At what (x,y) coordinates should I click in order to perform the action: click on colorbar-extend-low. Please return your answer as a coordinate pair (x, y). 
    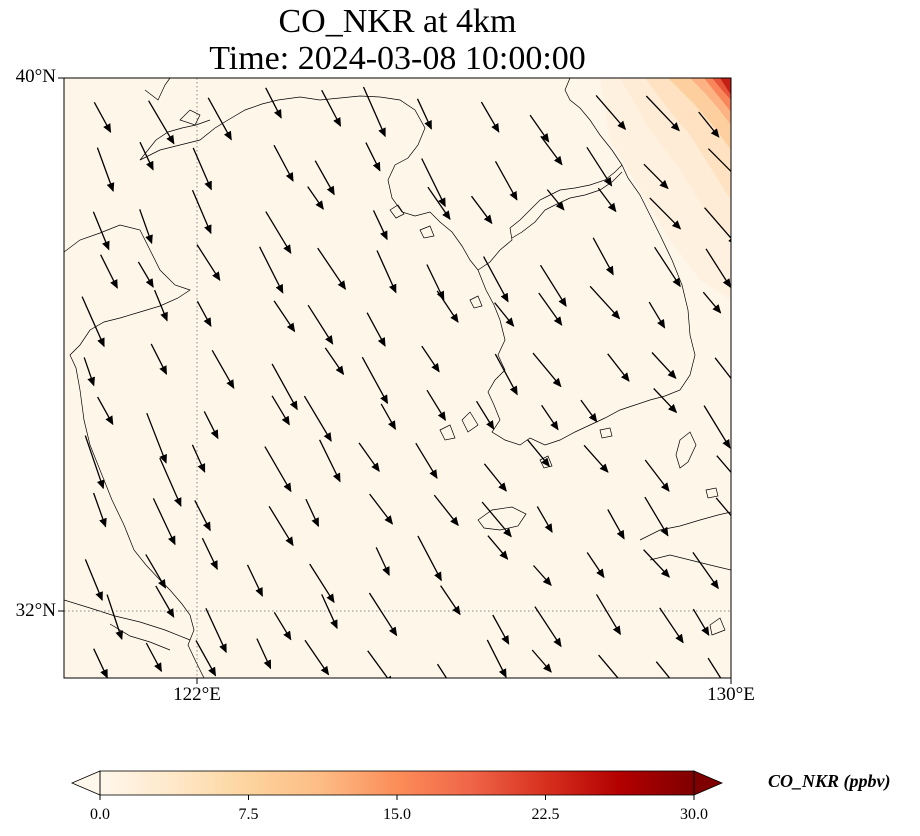
    Looking at the image, I should click on (85, 783).